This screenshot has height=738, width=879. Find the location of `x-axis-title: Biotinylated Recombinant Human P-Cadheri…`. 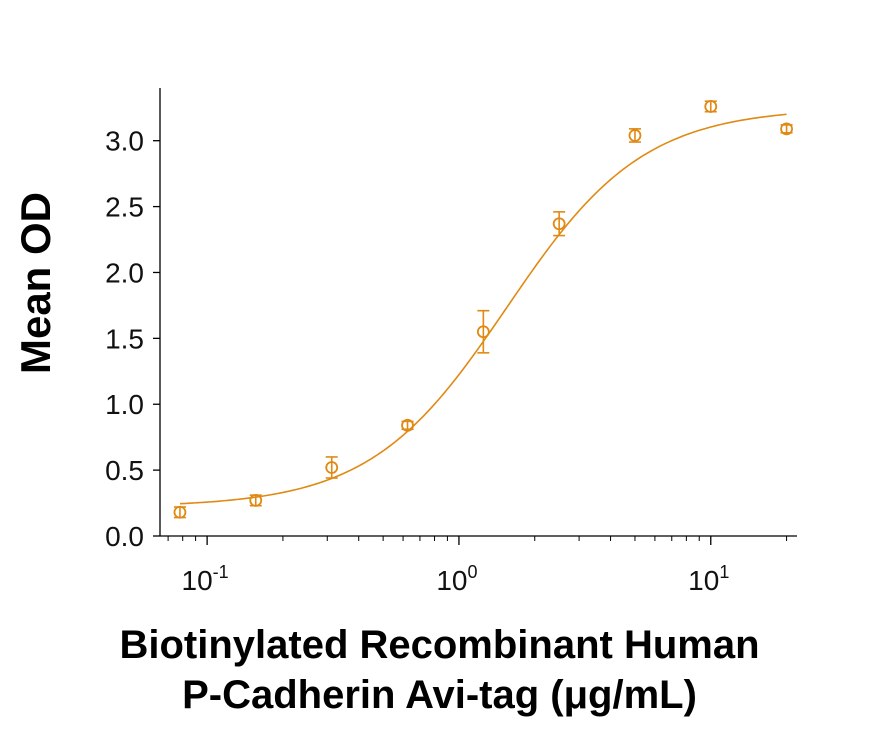

x-axis-title: Biotinylated Recombinant Human P-Cadheri… is located at coordinates (439, 670).